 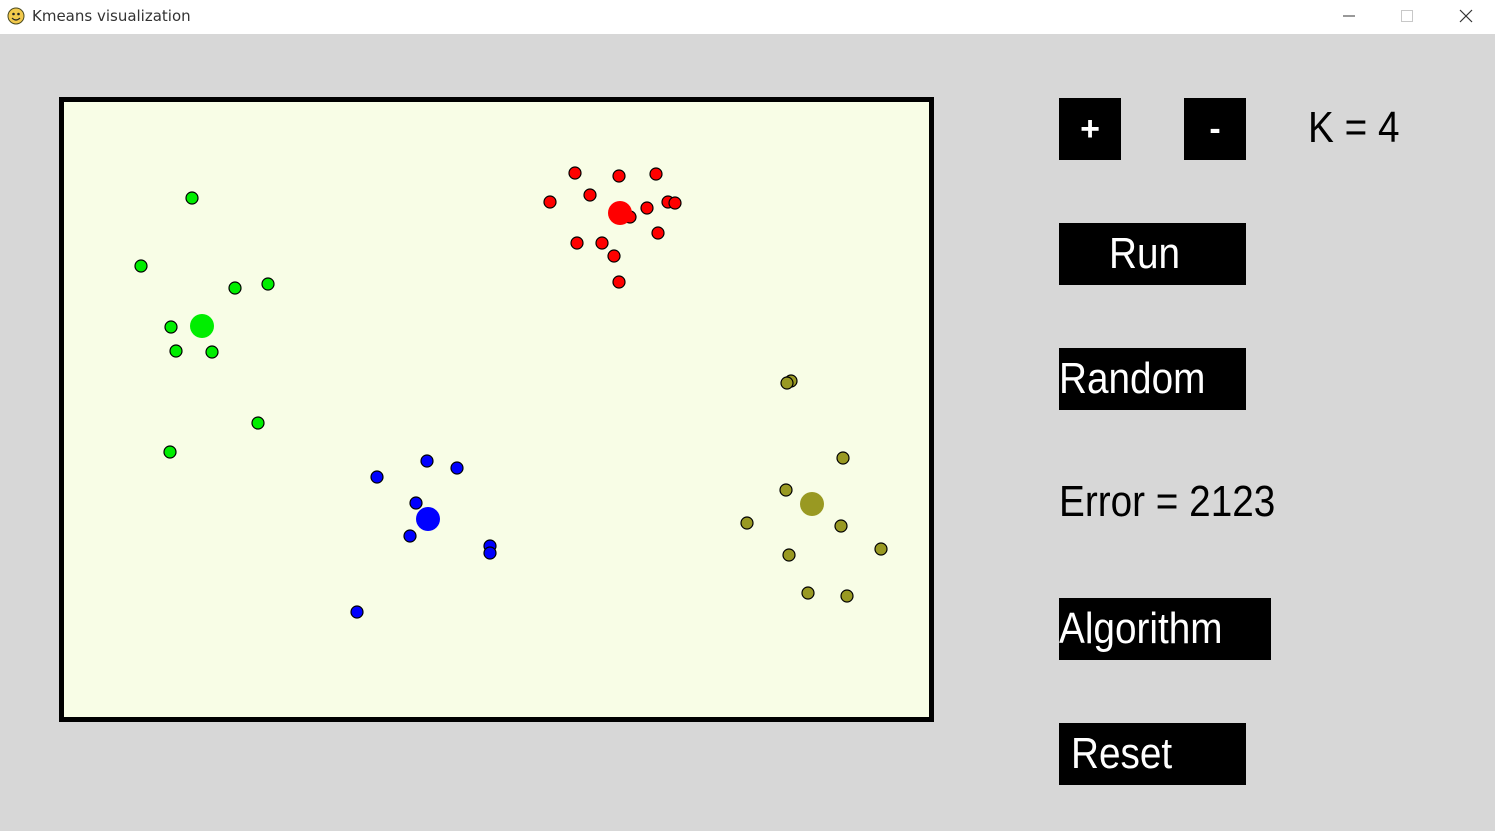 I want to click on algorithm-button: Algorithm, so click(x=1165, y=629).